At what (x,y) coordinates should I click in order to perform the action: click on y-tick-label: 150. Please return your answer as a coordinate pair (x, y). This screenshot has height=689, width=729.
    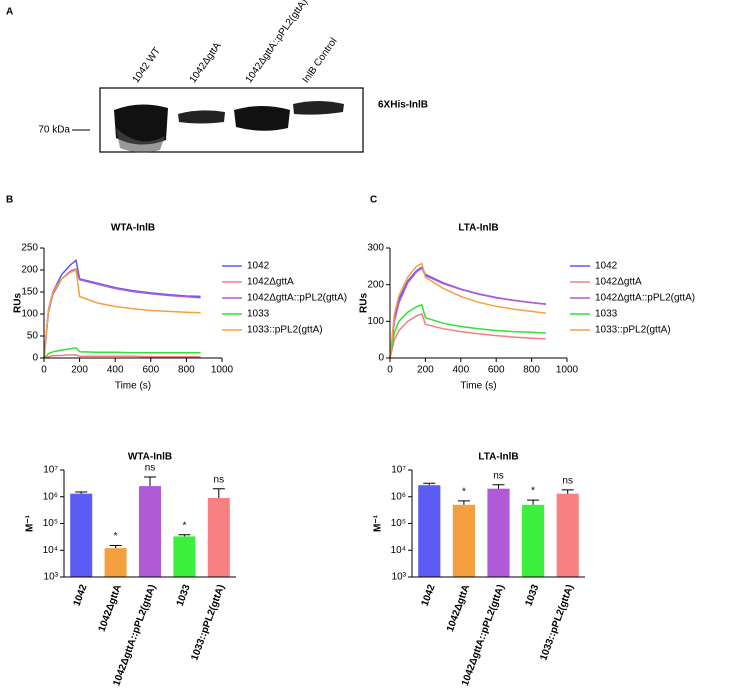
    Looking at the image, I should click on (29, 292).